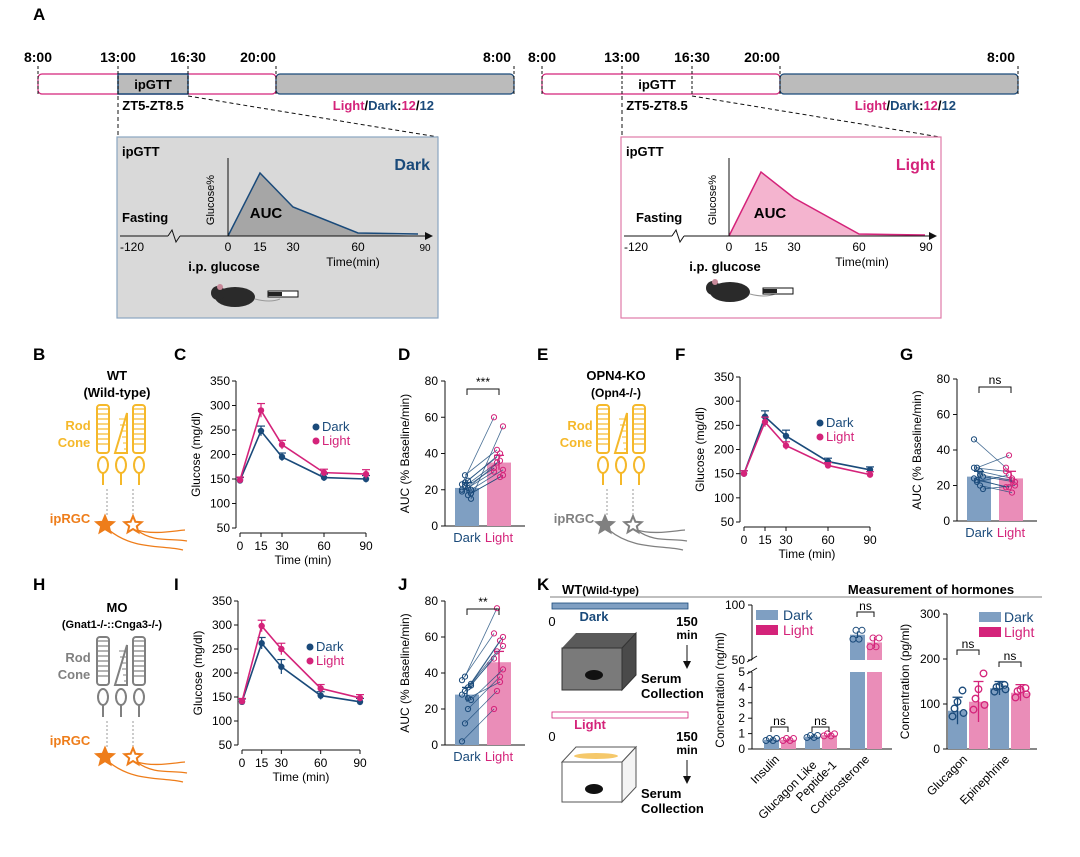  Describe the element at coordinates (599, 661) in the screenshot. I see `dark-box-icon` at that location.